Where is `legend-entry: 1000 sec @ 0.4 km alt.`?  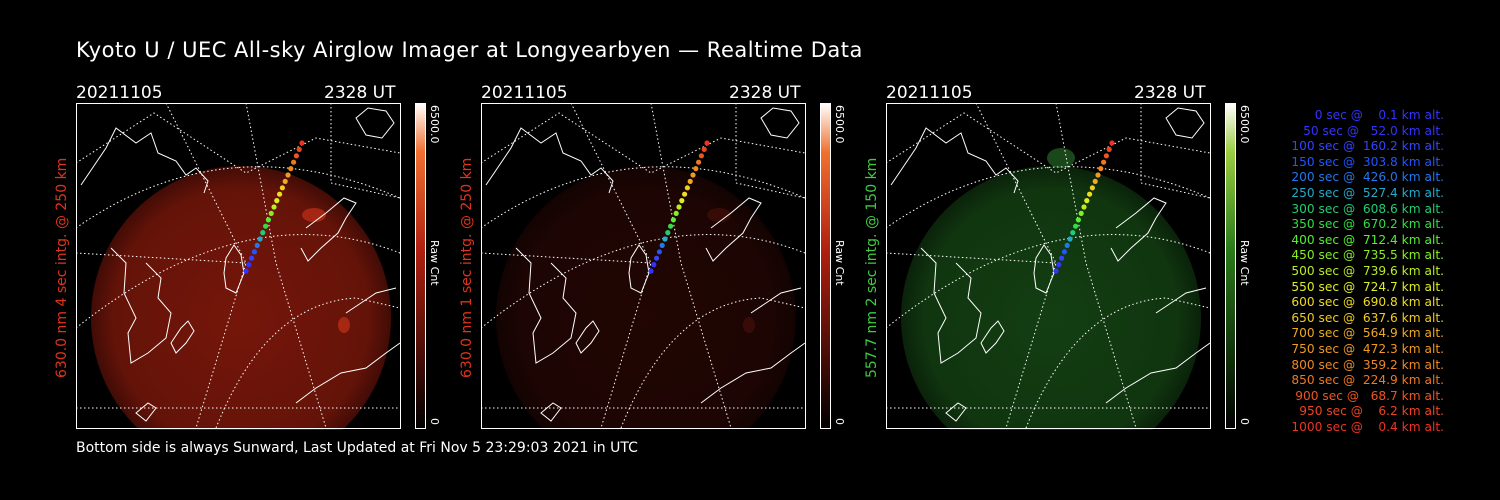 legend-entry: 1000 sec @ 0.4 km alt. is located at coordinates (1367, 426).